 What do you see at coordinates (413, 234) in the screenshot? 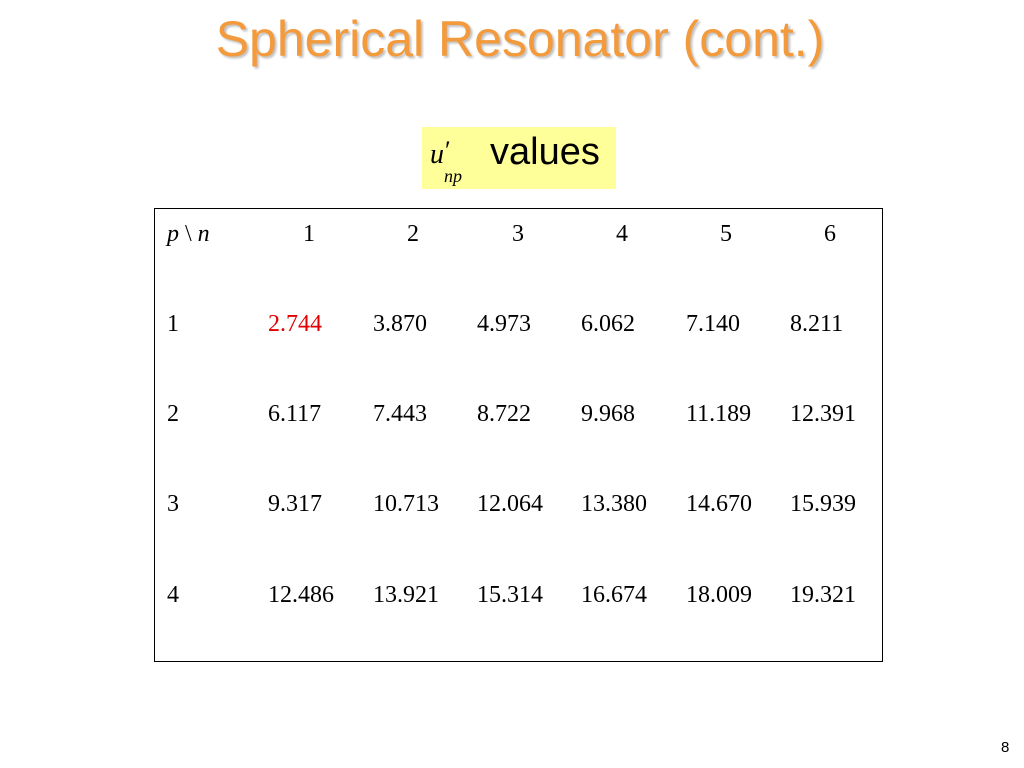
I see `column-header: 2` at bounding box center [413, 234].